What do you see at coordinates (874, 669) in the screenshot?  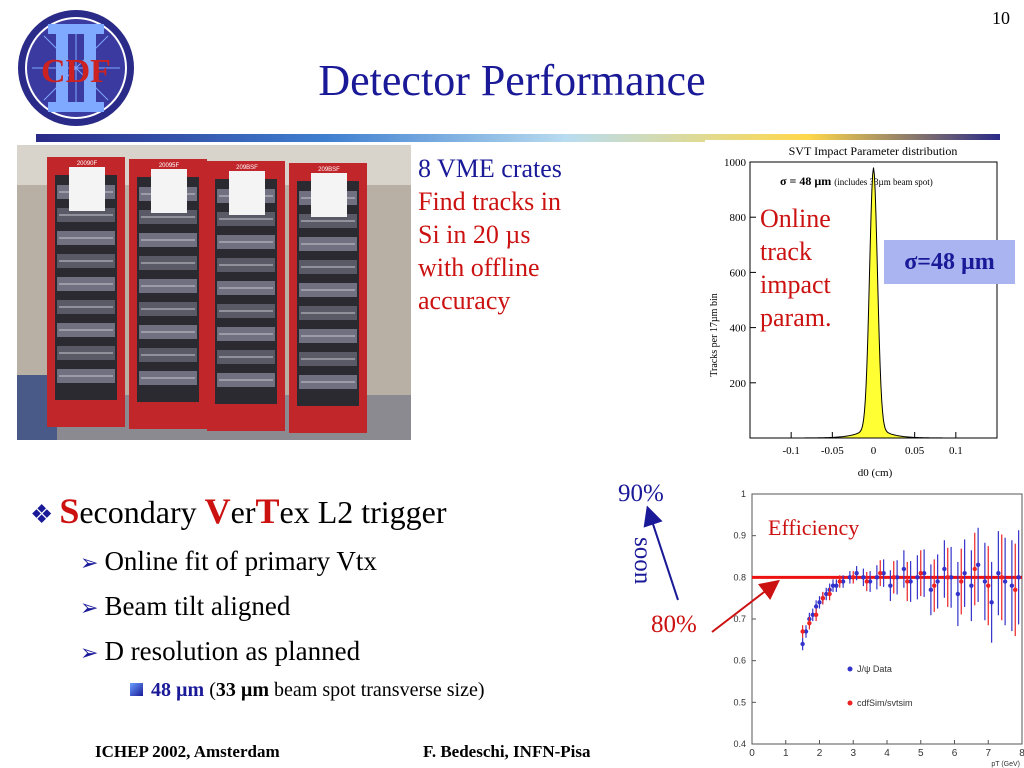 I see `chart2-legend-label: J/ψ Data` at bounding box center [874, 669].